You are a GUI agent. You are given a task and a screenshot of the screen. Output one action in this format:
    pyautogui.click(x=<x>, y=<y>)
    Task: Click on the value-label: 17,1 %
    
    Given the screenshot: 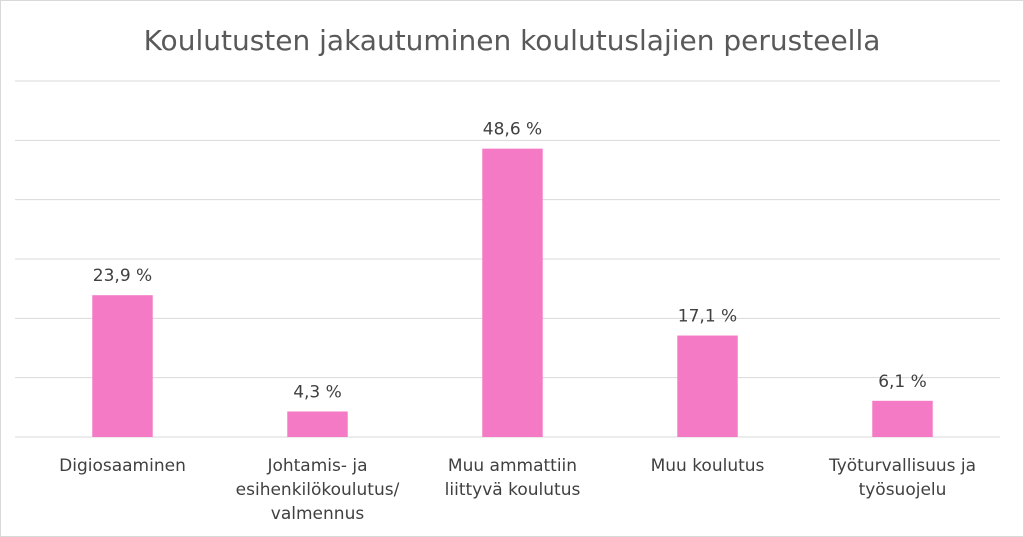 What is the action you would take?
    pyautogui.click(x=707, y=317)
    